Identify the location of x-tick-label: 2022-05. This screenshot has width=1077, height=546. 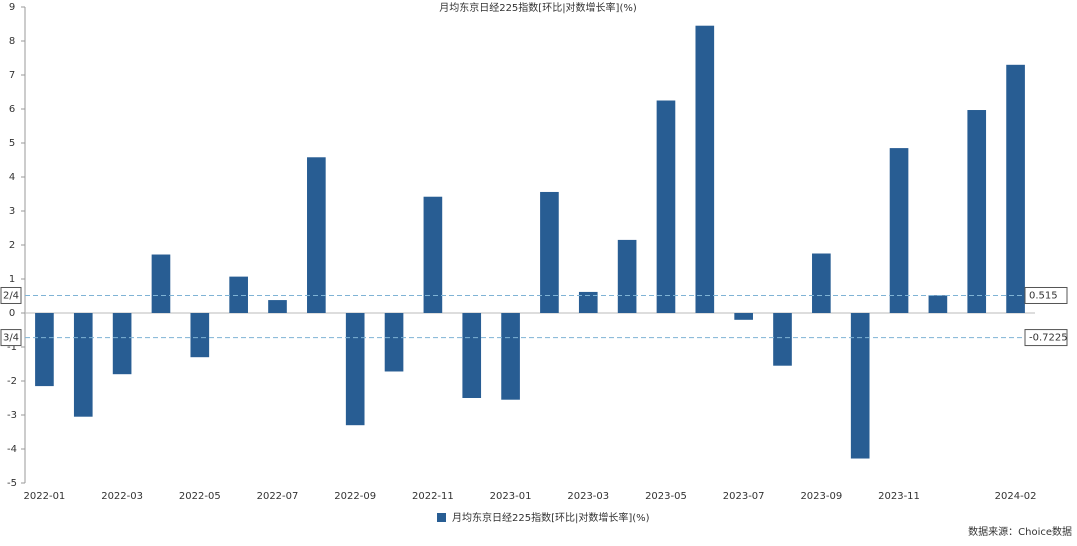
(200, 496).